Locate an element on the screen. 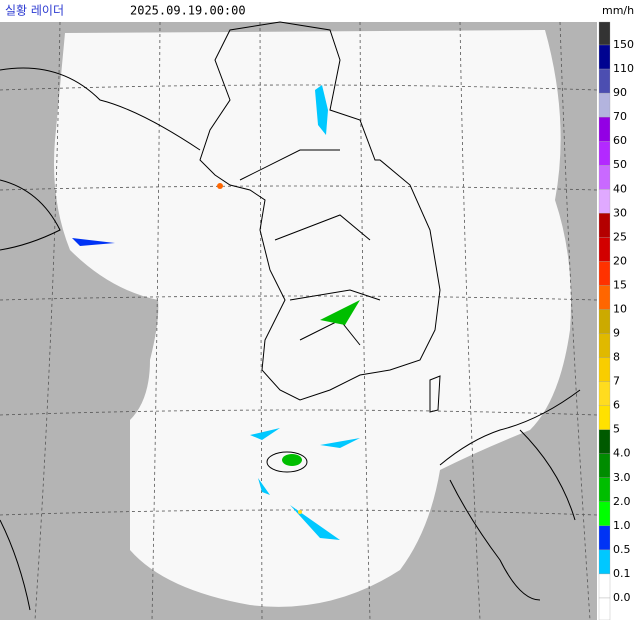 The image size is (635, 620). legend-label: 1.0 is located at coordinates (622, 525).